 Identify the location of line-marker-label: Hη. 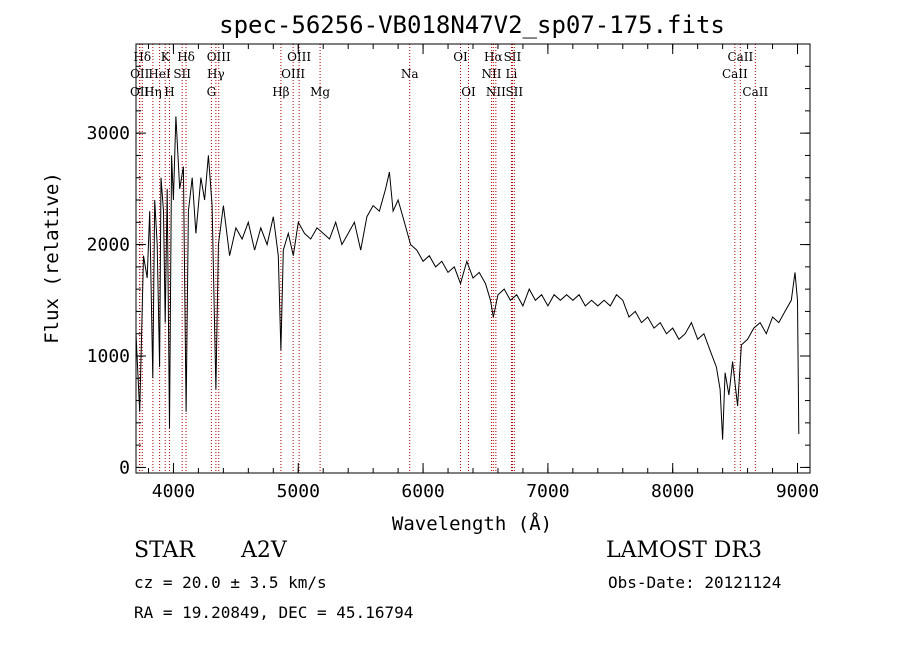
(153, 92).